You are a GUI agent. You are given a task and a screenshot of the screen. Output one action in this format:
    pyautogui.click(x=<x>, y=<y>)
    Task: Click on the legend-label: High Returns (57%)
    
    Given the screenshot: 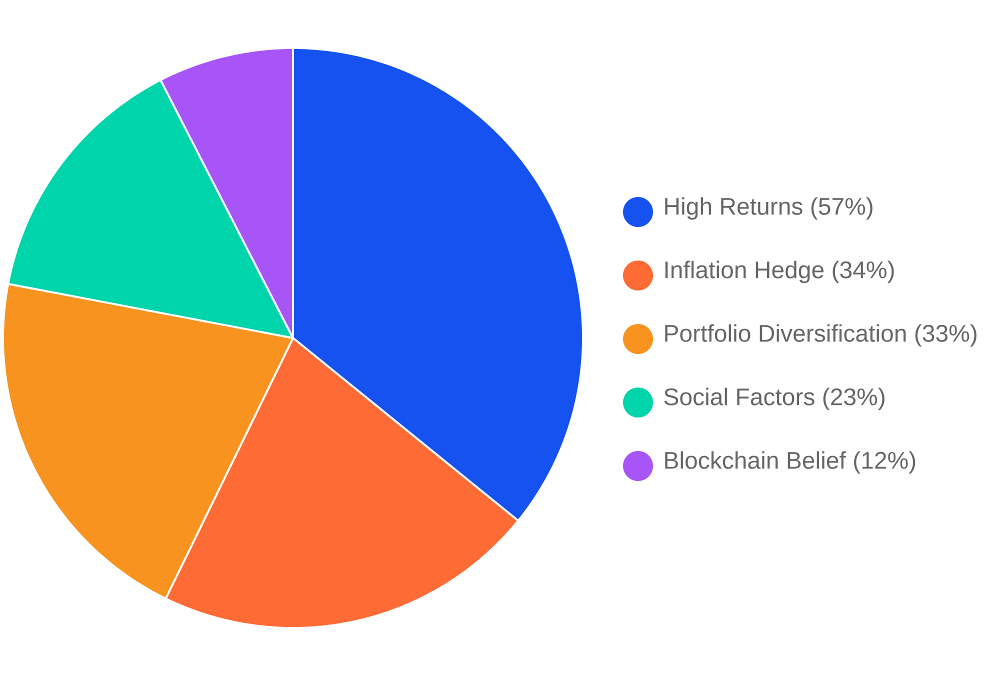 What is the action you would take?
    pyautogui.click(x=768, y=208)
    